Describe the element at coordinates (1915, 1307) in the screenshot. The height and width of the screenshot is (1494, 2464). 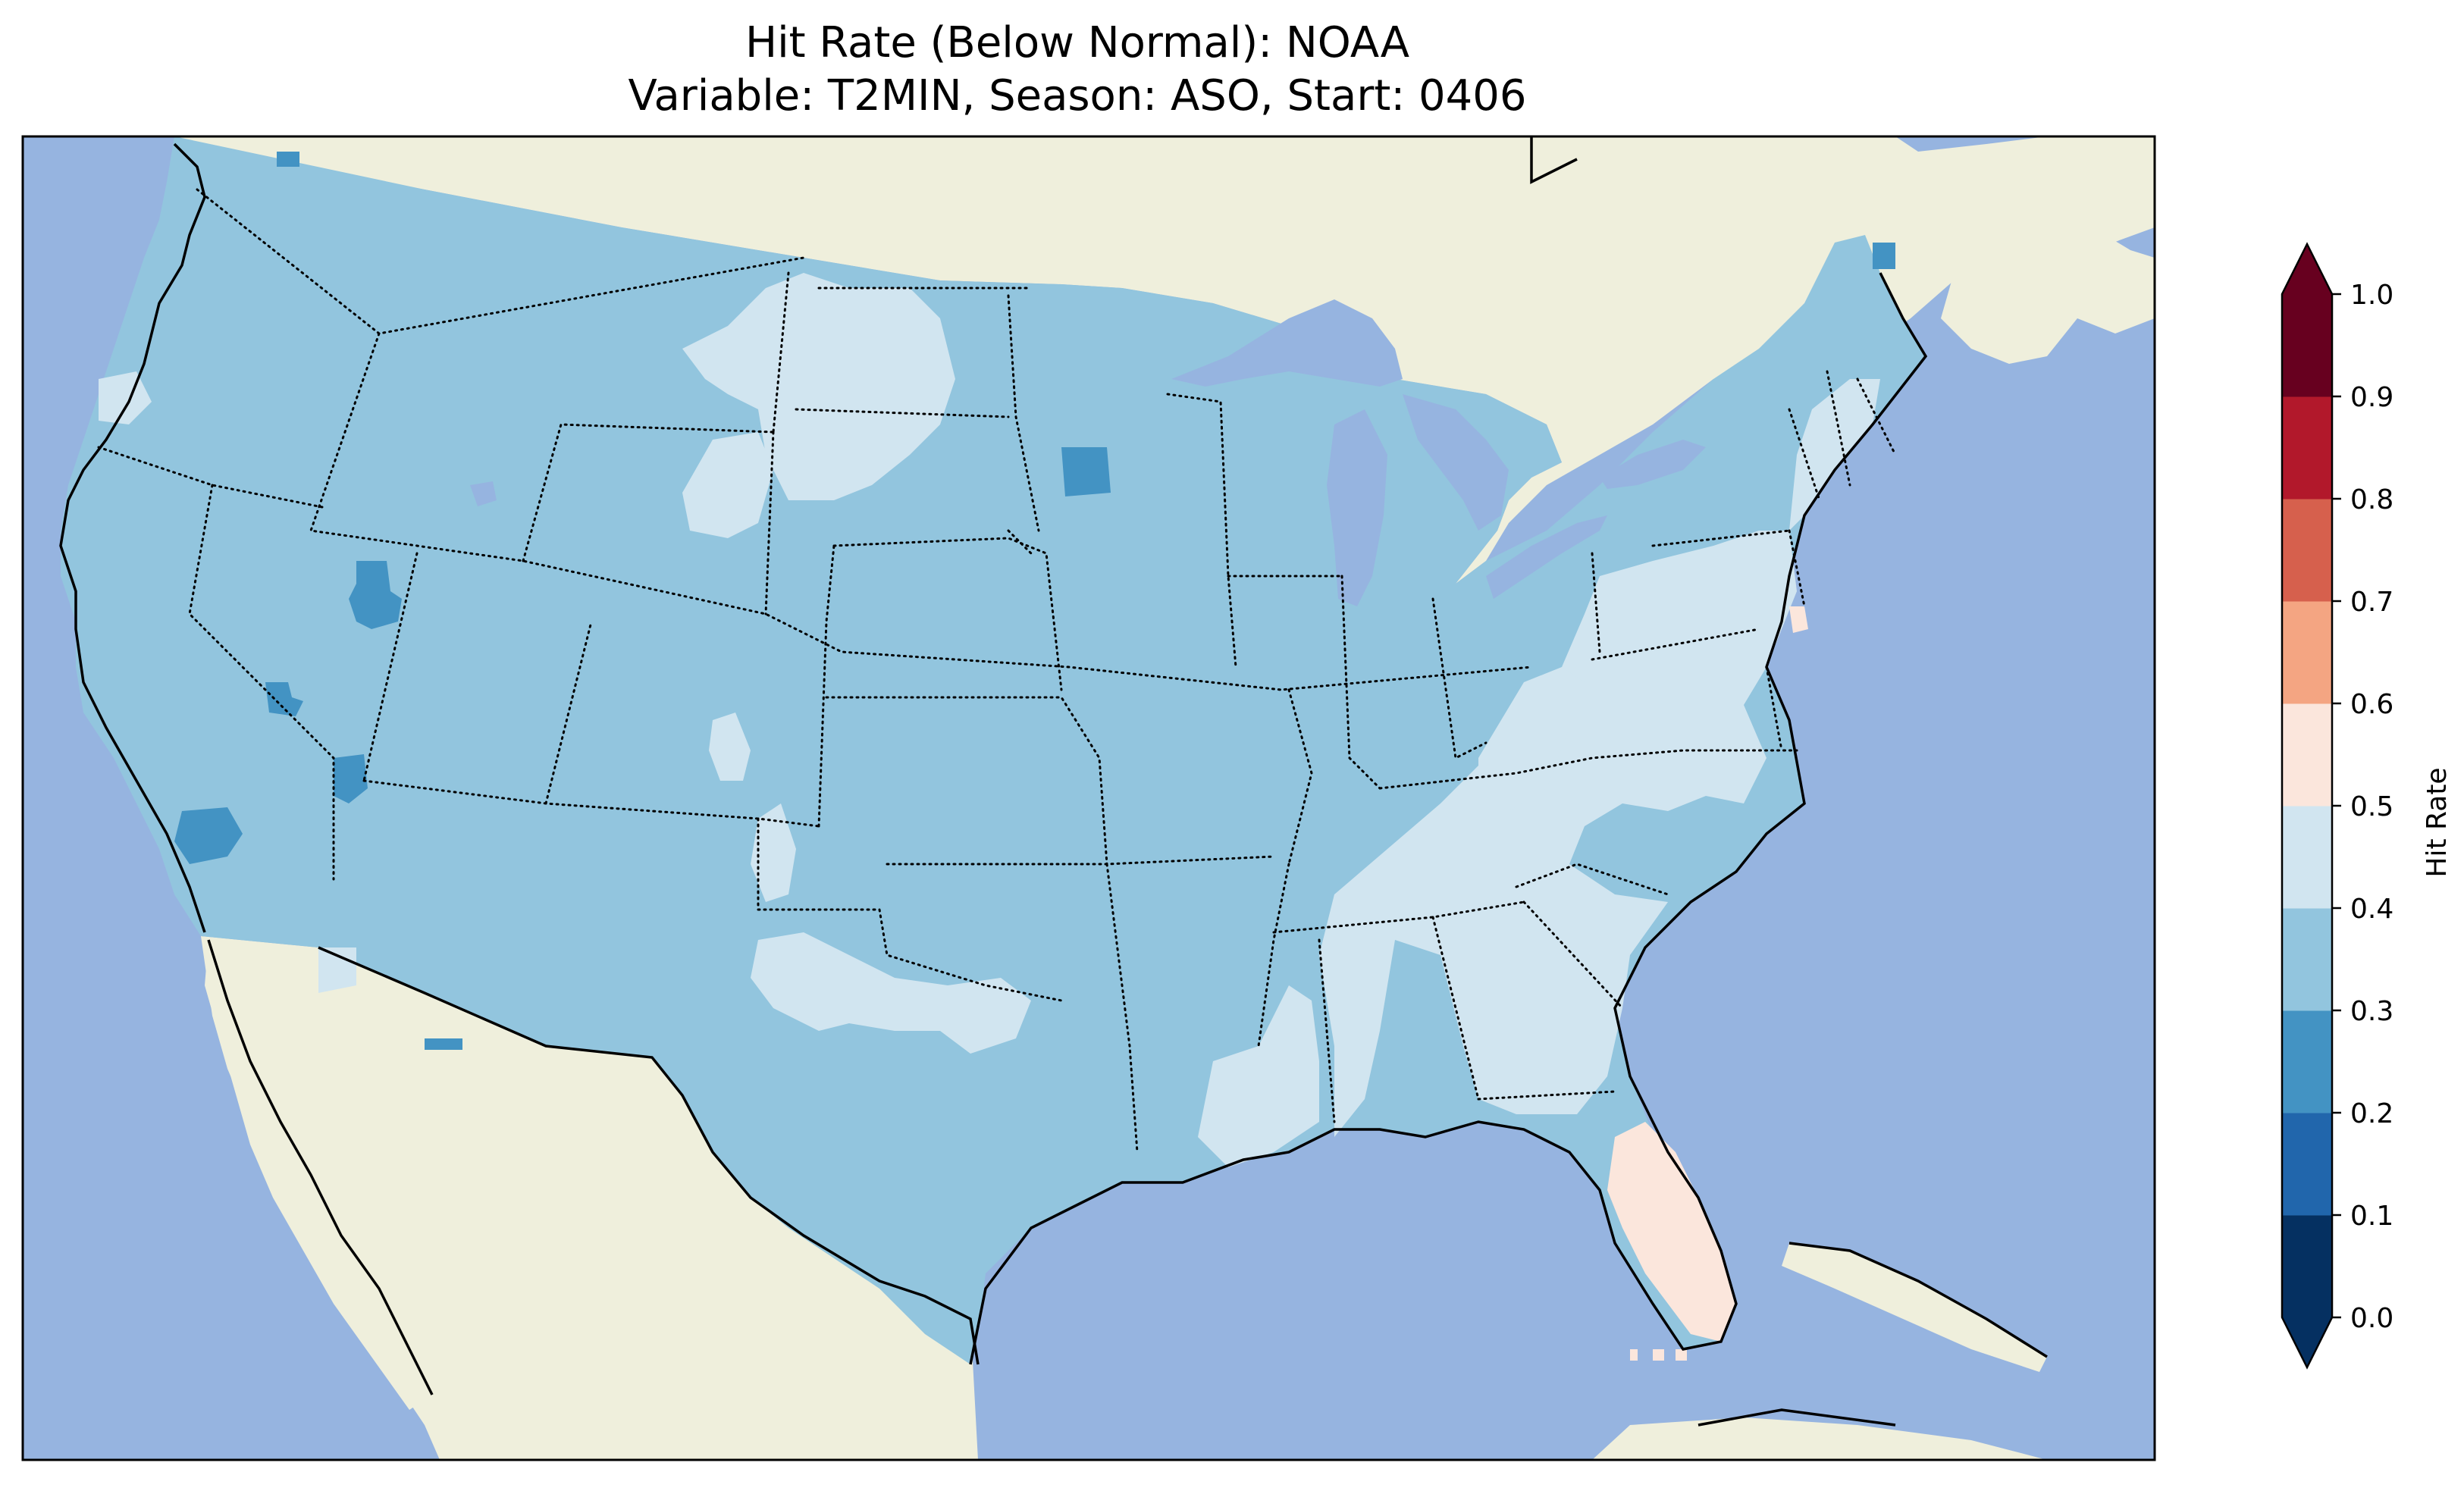
I see `cuba-land` at that location.